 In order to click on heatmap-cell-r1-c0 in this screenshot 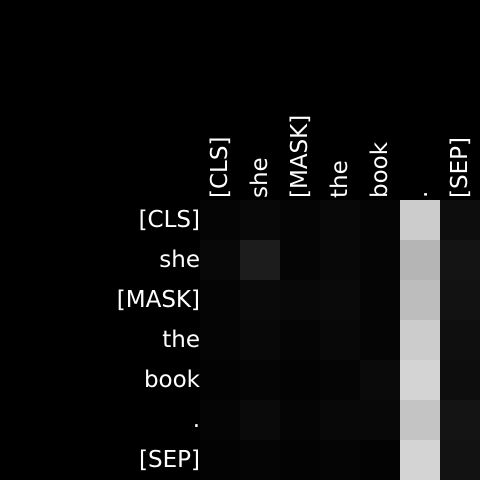, I will do `click(220, 260)`.